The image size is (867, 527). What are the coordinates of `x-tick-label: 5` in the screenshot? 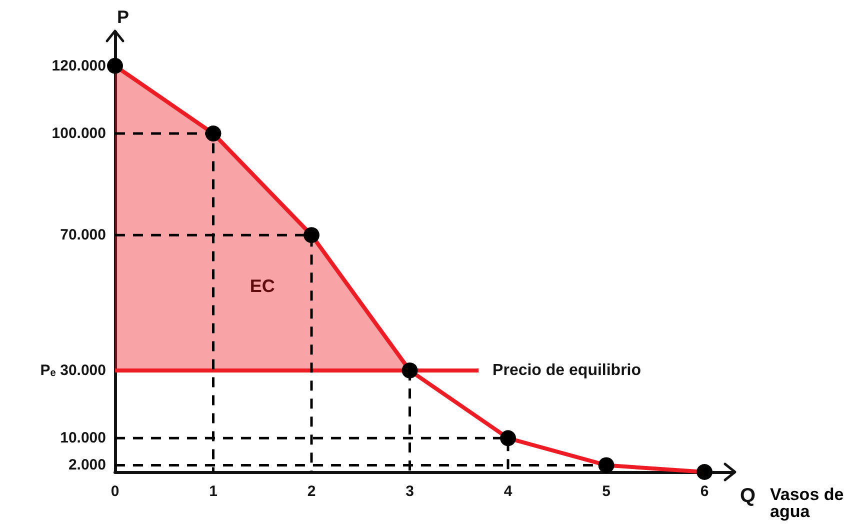 It's located at (606, 491).